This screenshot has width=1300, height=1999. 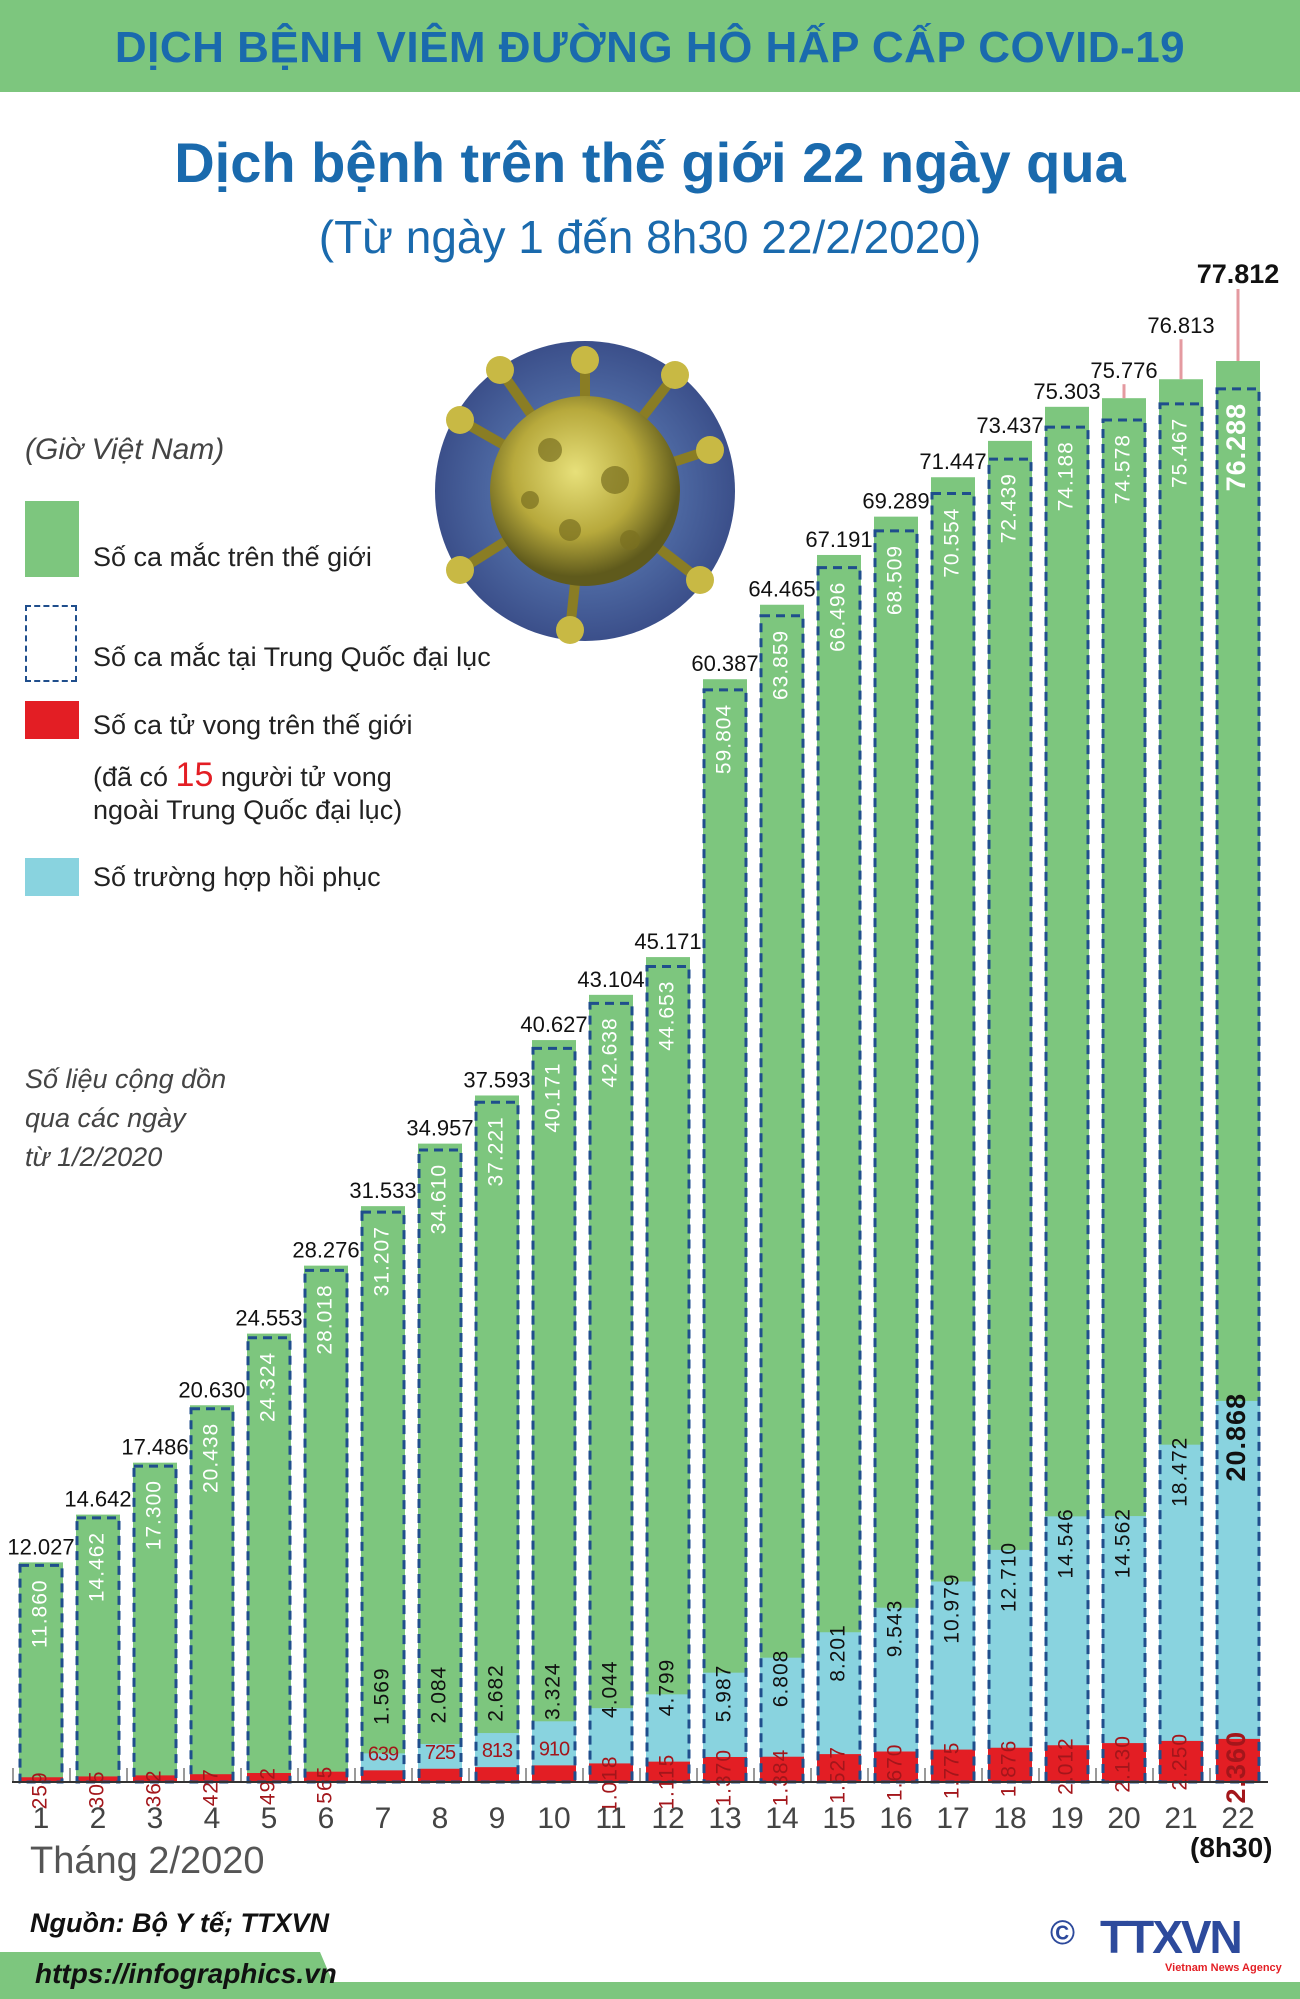 I want to click on label-deaths: 2.012, so click(x=1066, y=1766).